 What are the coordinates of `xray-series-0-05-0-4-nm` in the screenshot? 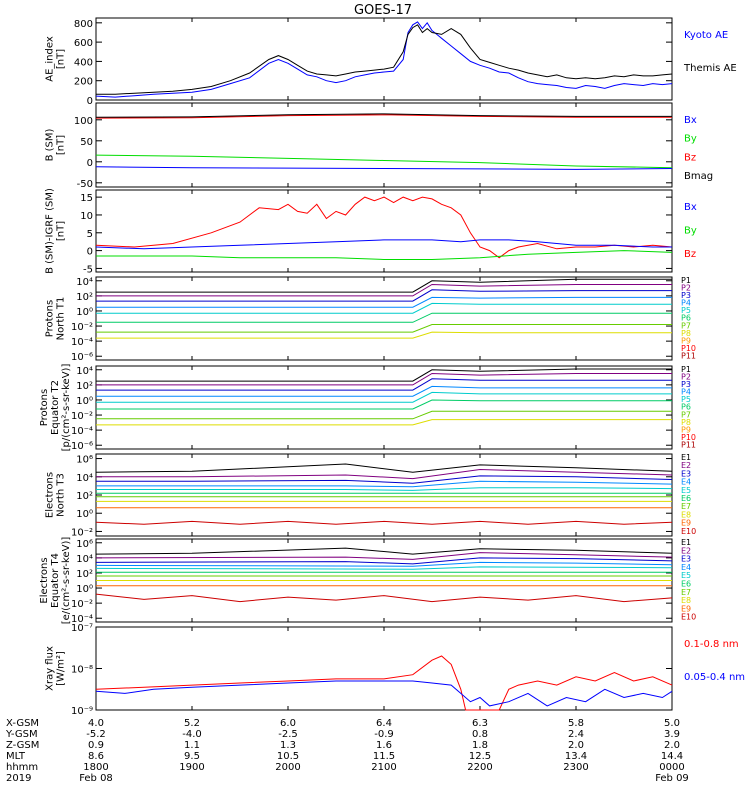 It's located at (384, 693).